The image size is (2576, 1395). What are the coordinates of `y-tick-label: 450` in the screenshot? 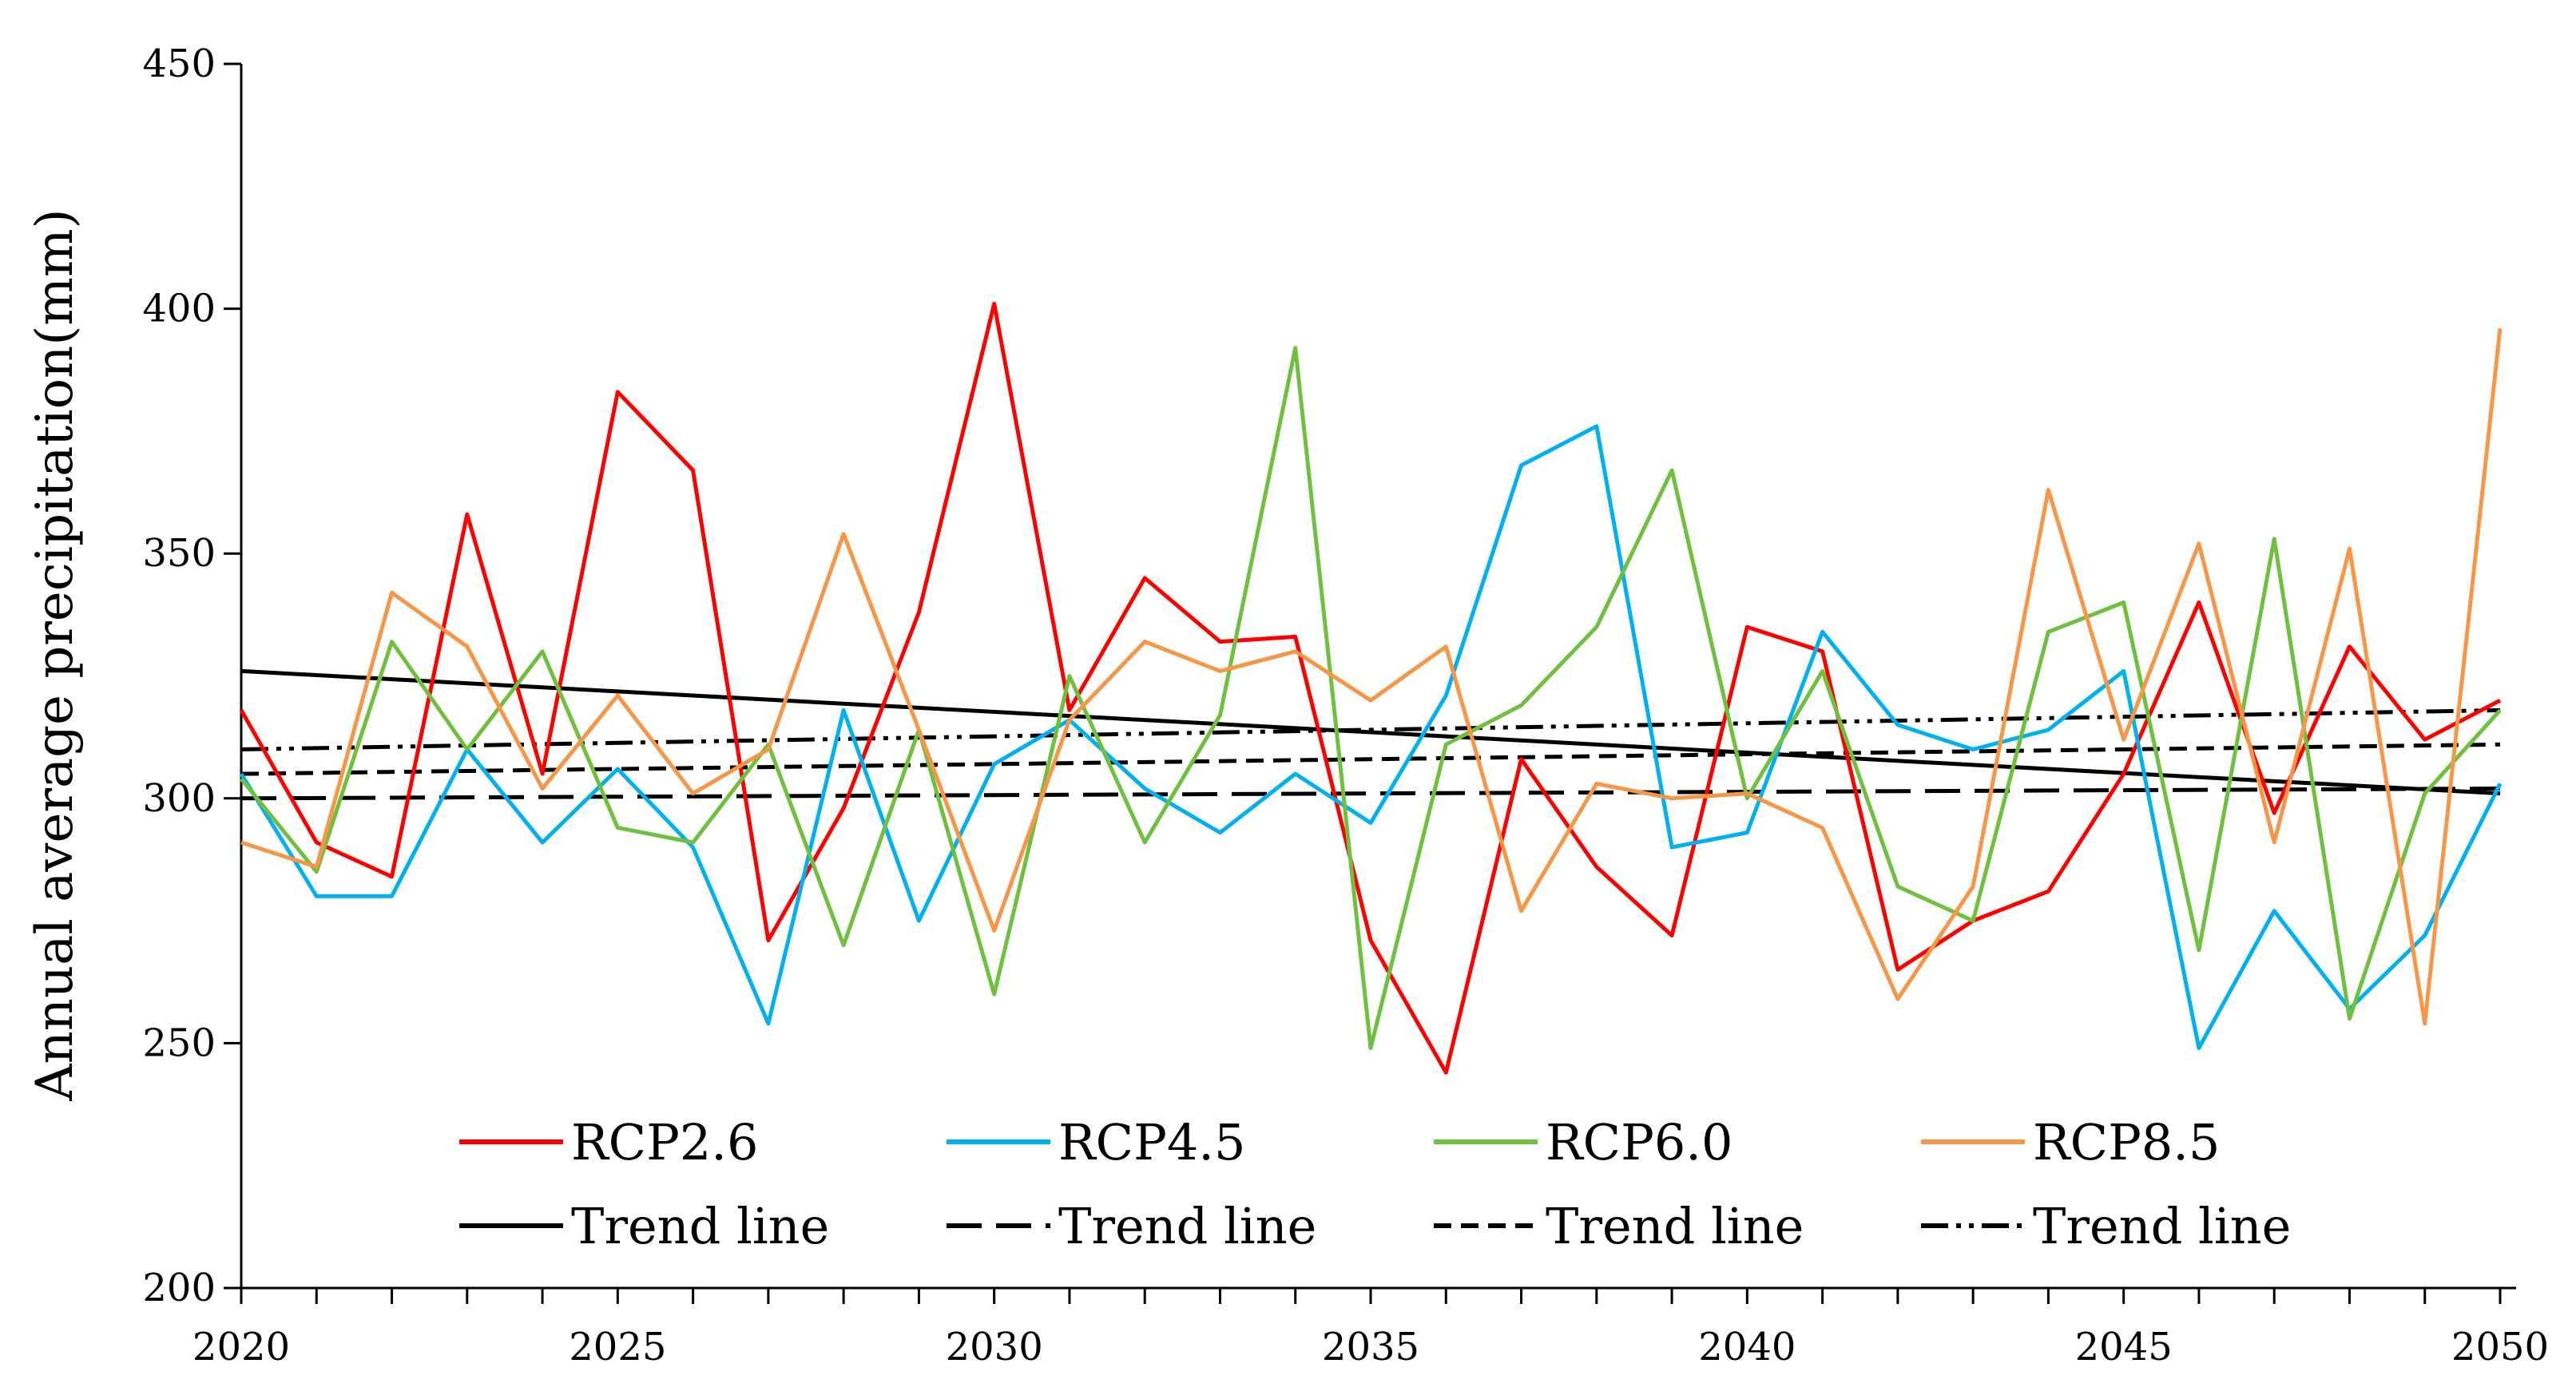 It's located at (179, 64).